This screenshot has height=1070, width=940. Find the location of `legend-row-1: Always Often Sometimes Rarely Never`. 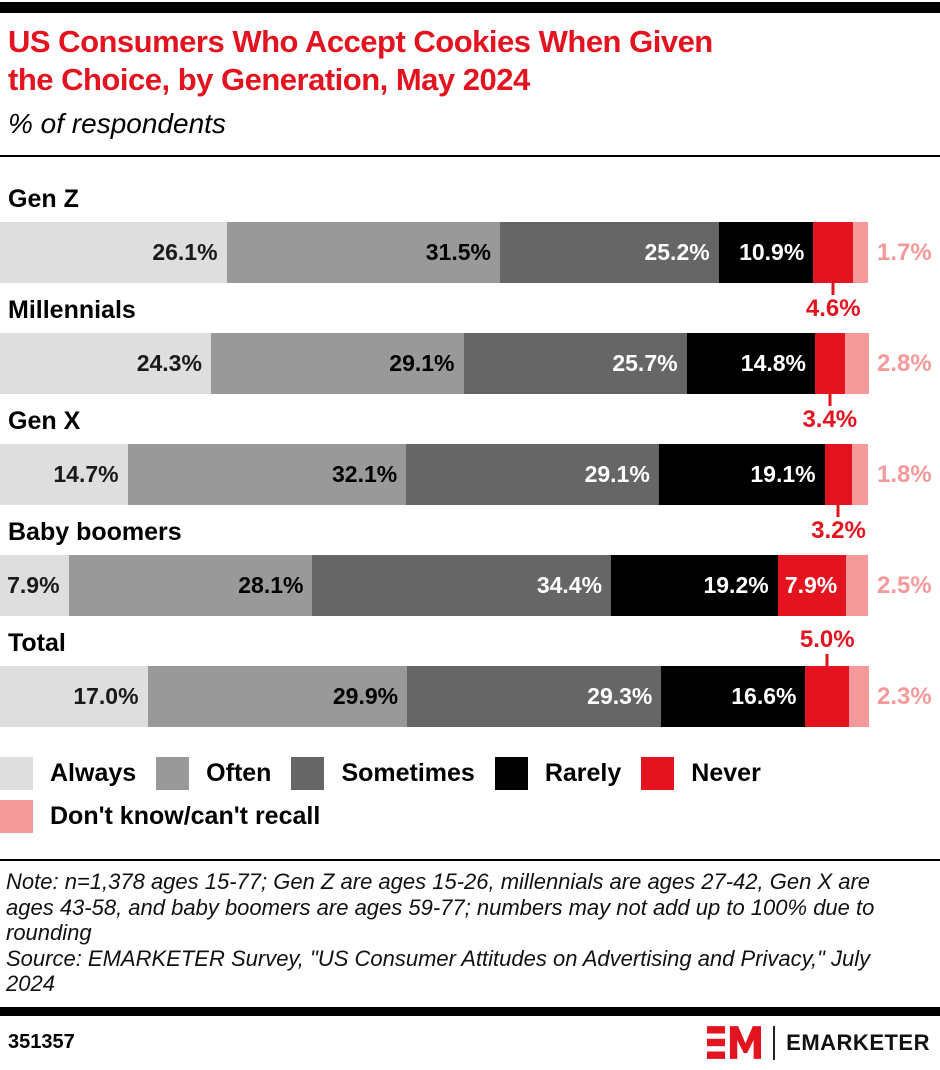

legend-row-1: Always Often Sometimes Rarely Never is located at coordinates (470, 773).